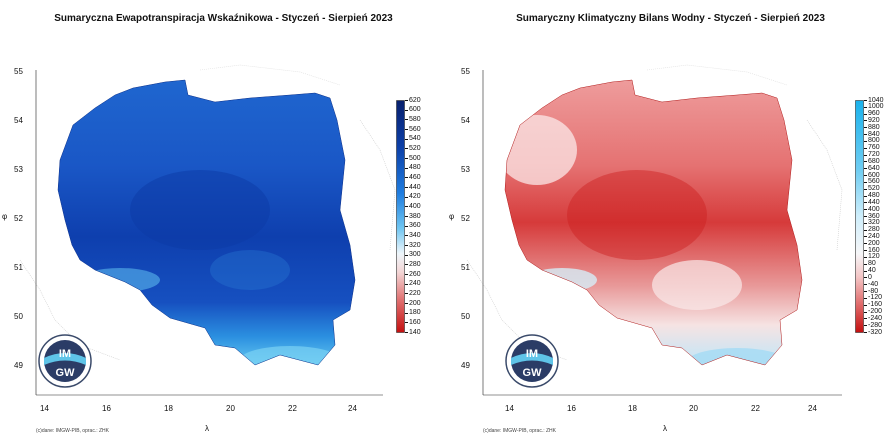  Describe the element at coordinates (874, 134) in the screenshot. I see `colorbar-tick-label: 840` at that location.